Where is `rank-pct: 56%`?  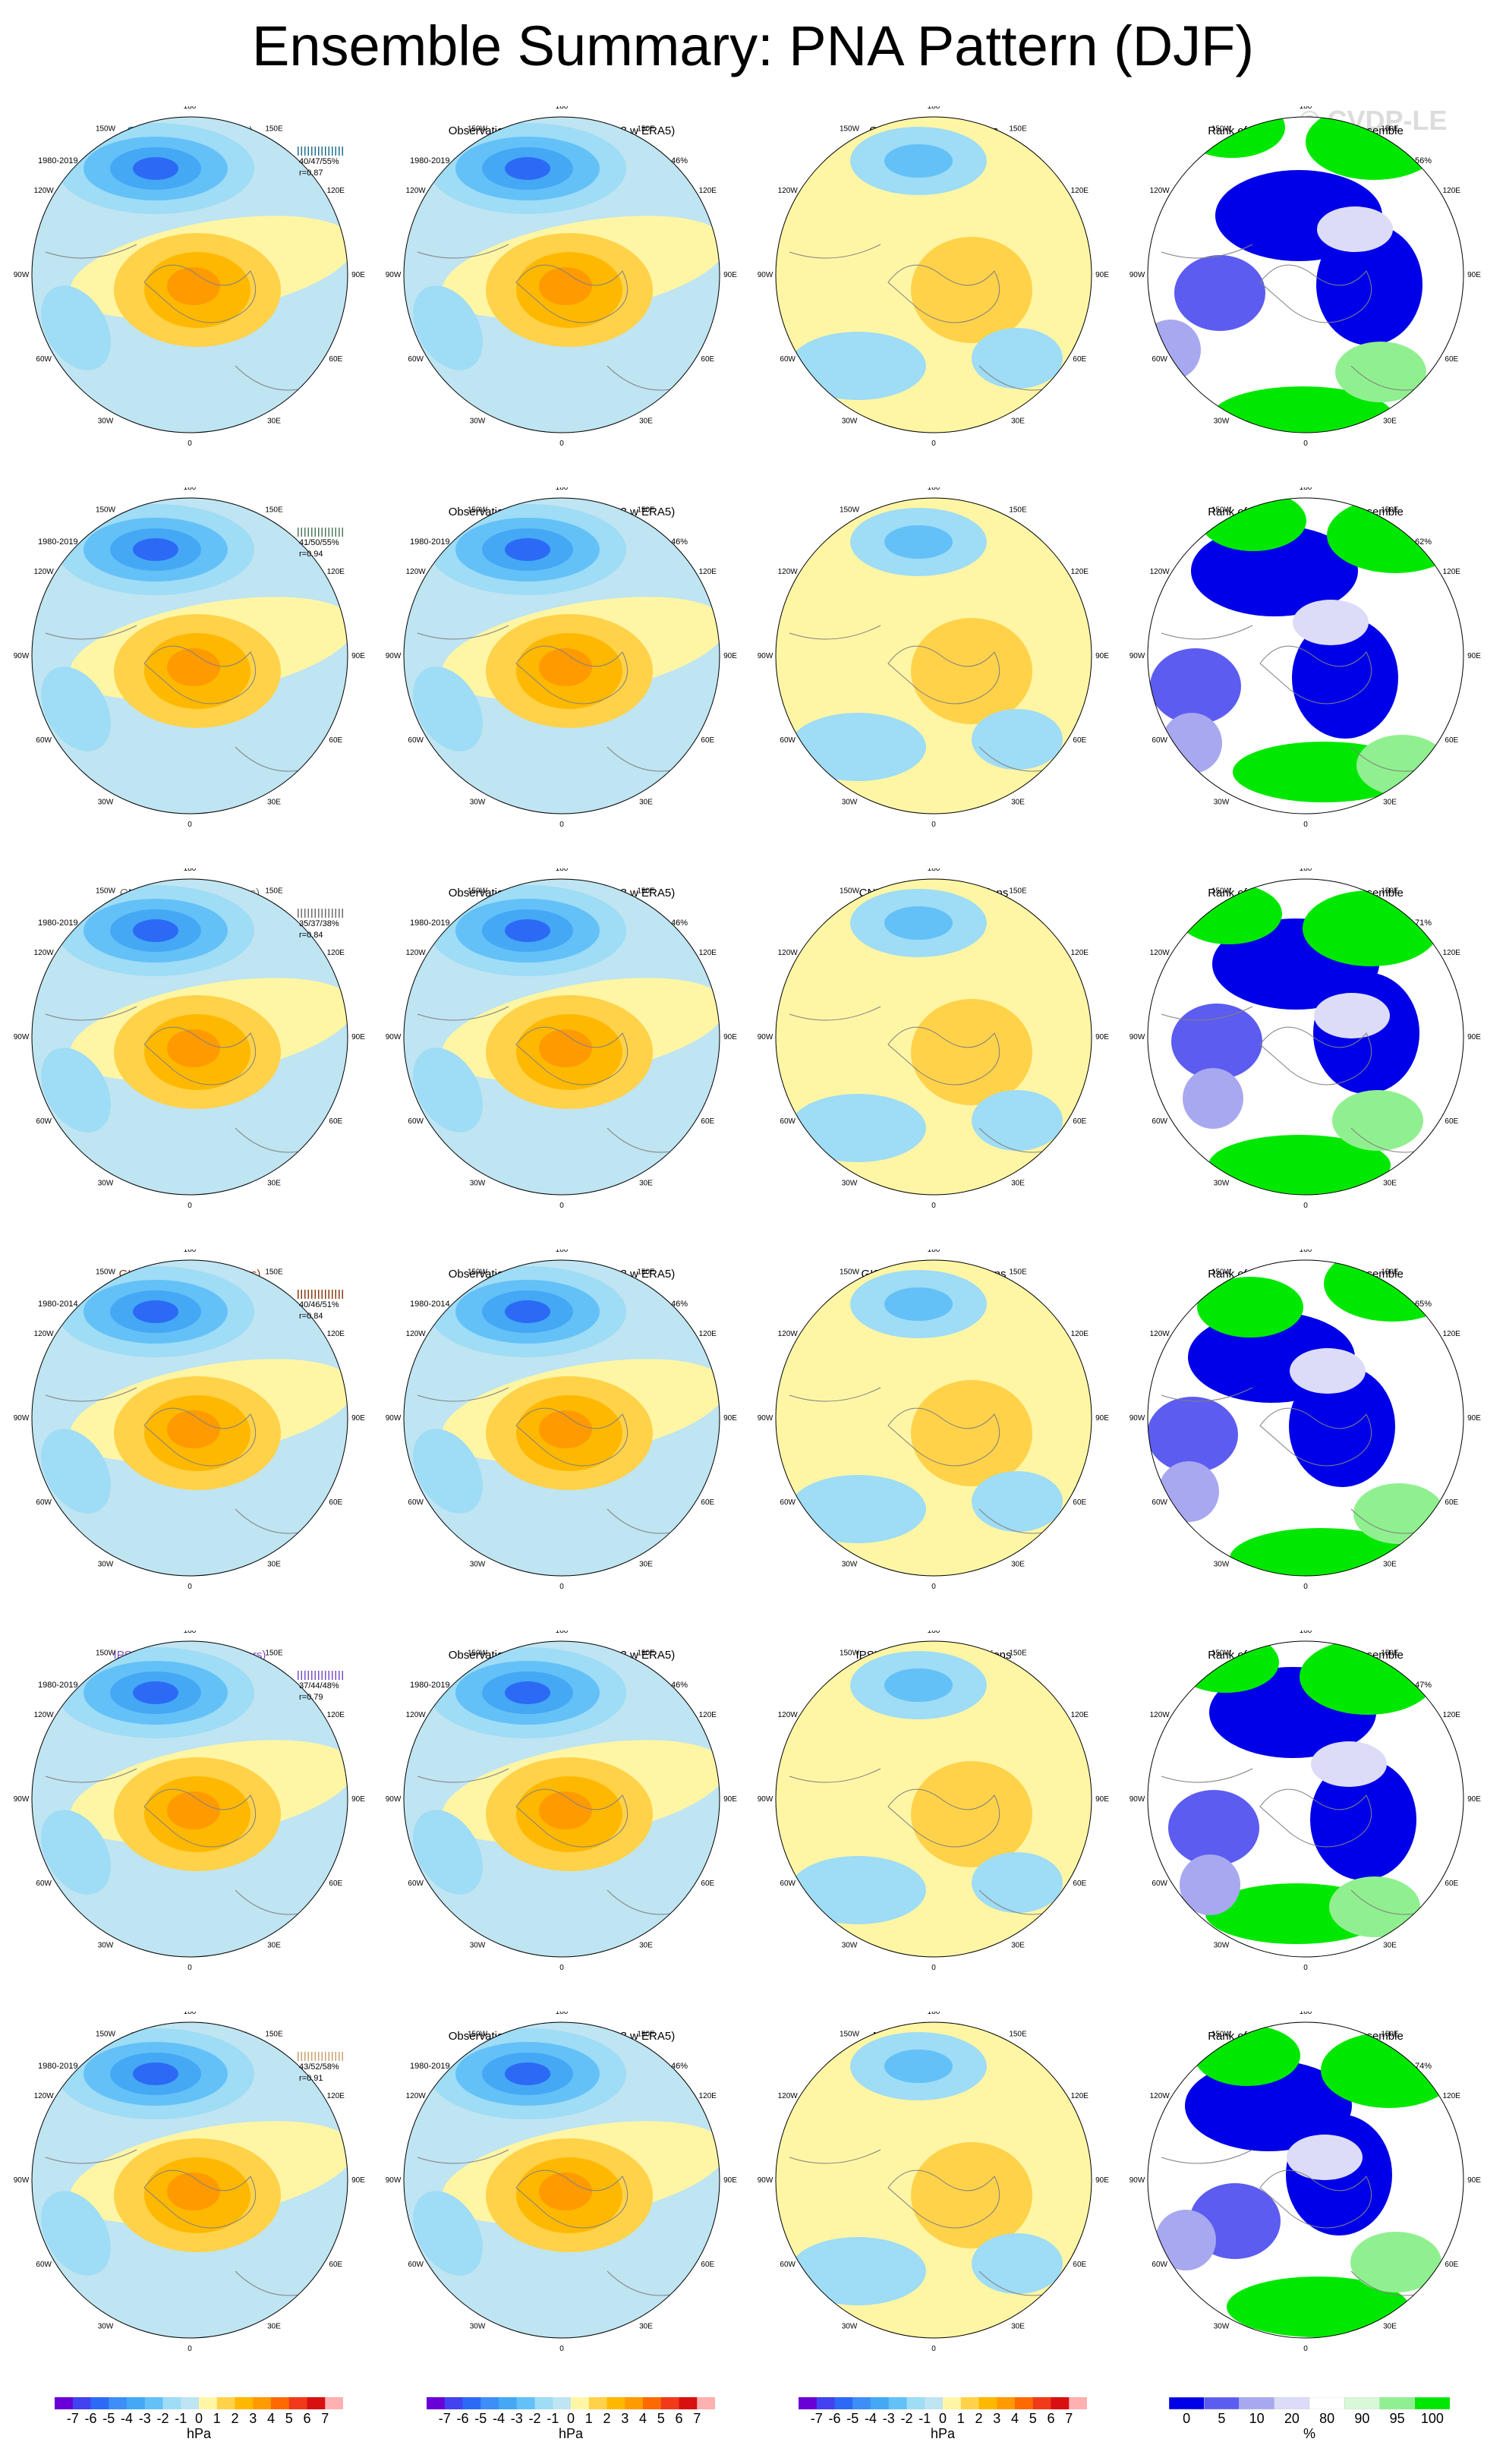
rank-pct: 56% is located at coordinates (1423, 161).